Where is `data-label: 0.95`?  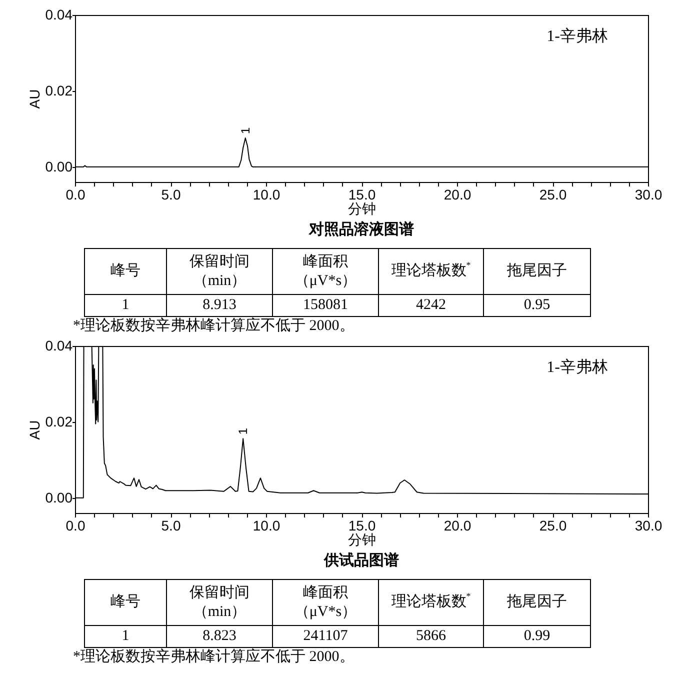
data-label: 0.95 is located at coordinates (537, 305).